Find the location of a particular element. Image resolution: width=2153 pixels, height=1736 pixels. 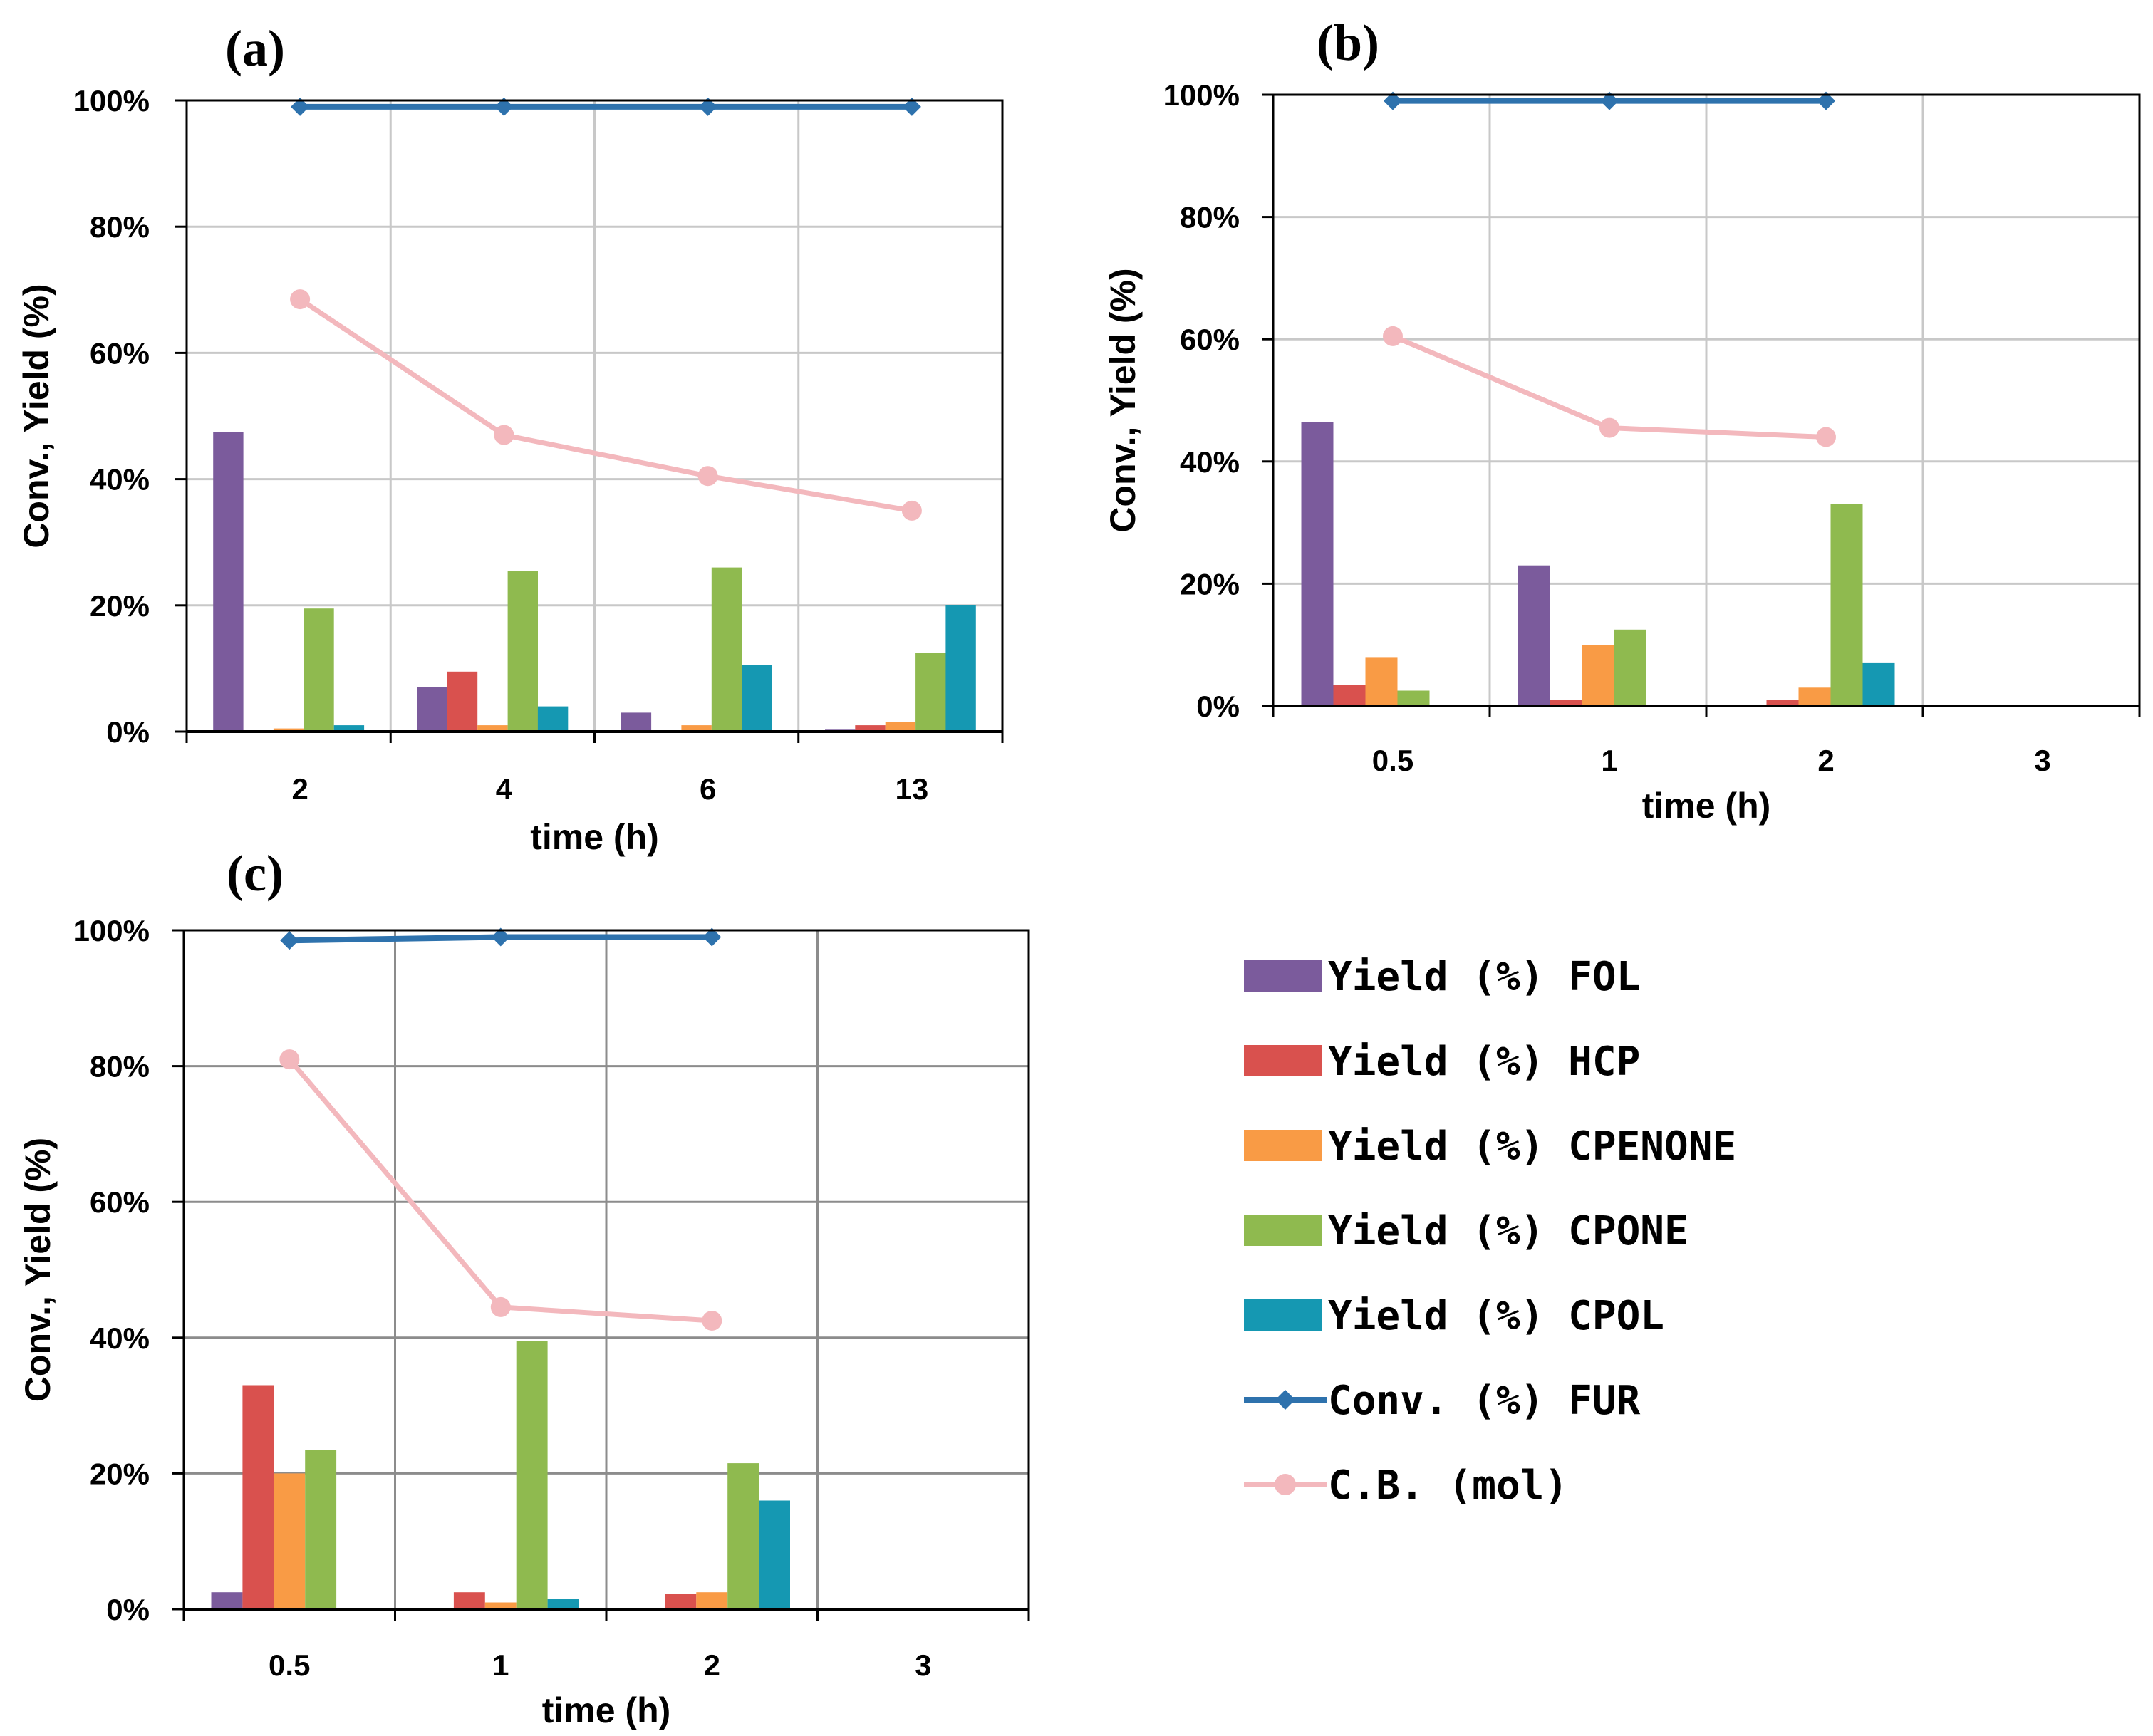

x-tick-label: 13 is located at coordinates (912, 789).